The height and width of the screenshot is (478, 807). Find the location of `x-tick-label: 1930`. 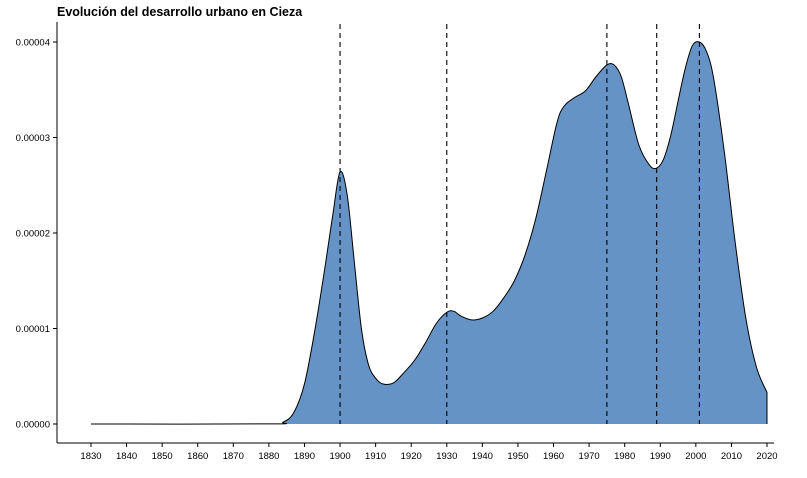

x-tick-label: 1930 is located at coordinates (446, 456).